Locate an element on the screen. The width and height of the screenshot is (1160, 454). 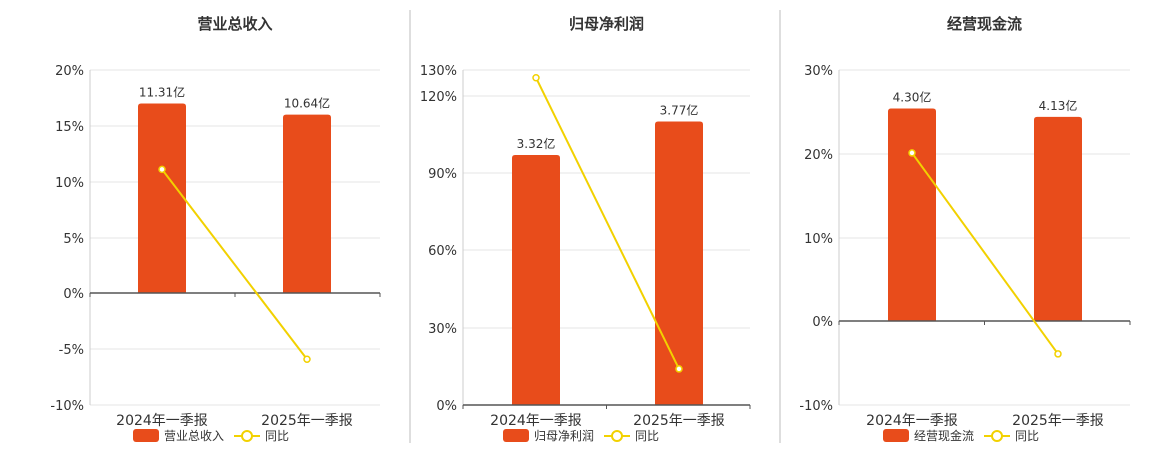
legend-bar-label: 经营现金流 is located at coordinates (944, 435).